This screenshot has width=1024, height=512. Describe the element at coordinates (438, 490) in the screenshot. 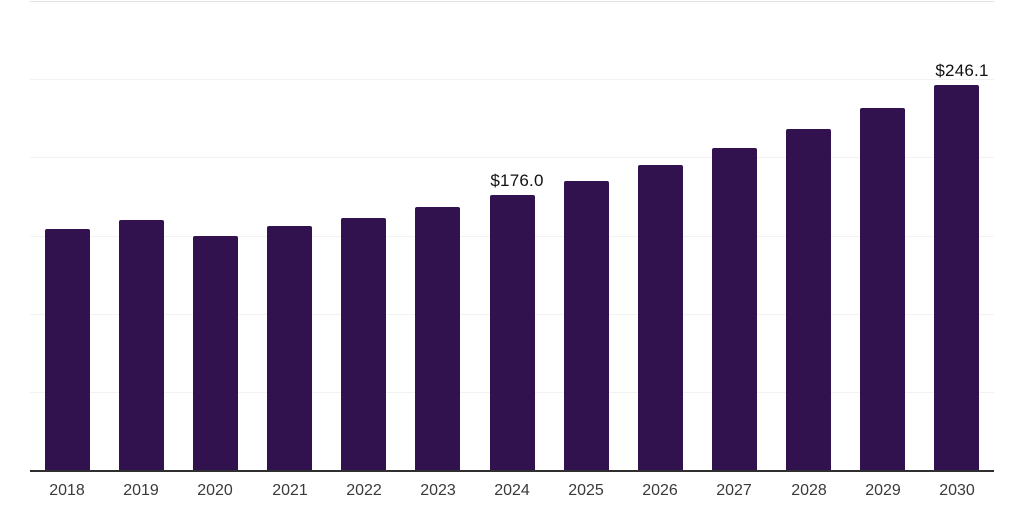

I see `x-tick-label-2023: 2023` at that location.